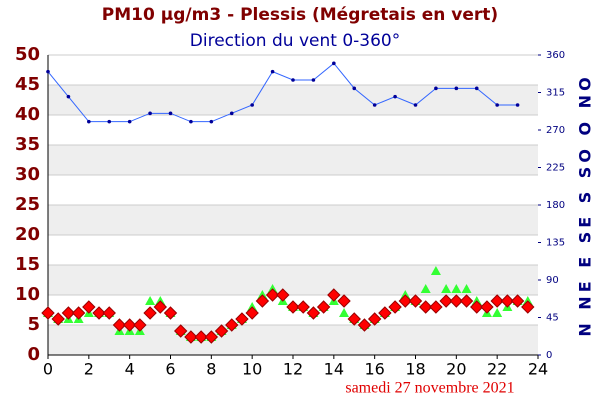 This screenshot has height=400, width=600. Describe the element at coordinates (552, 318) in the screenshot. I see `y2-tick-label: 45` at that location.